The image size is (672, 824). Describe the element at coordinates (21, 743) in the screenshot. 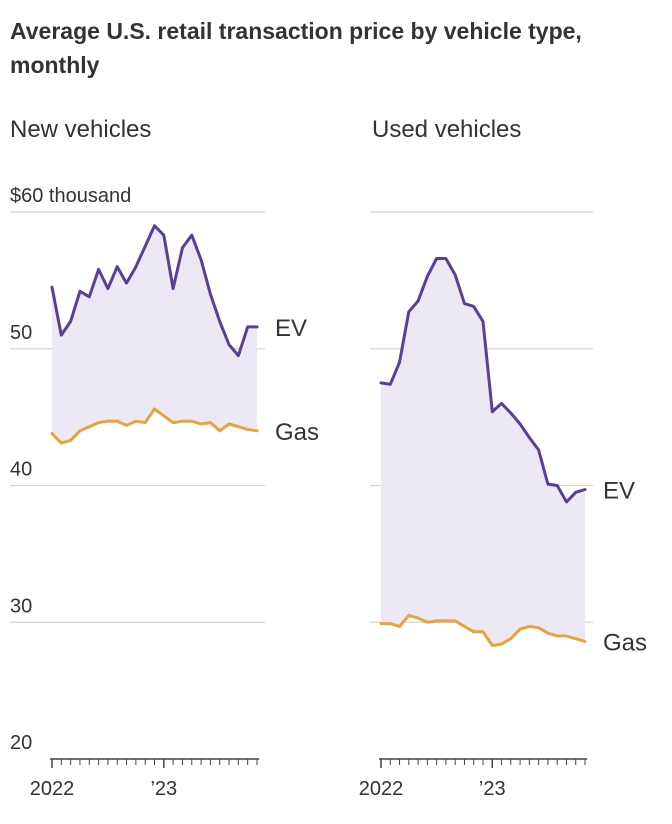

I see `y-tick-label: 20` at that location.